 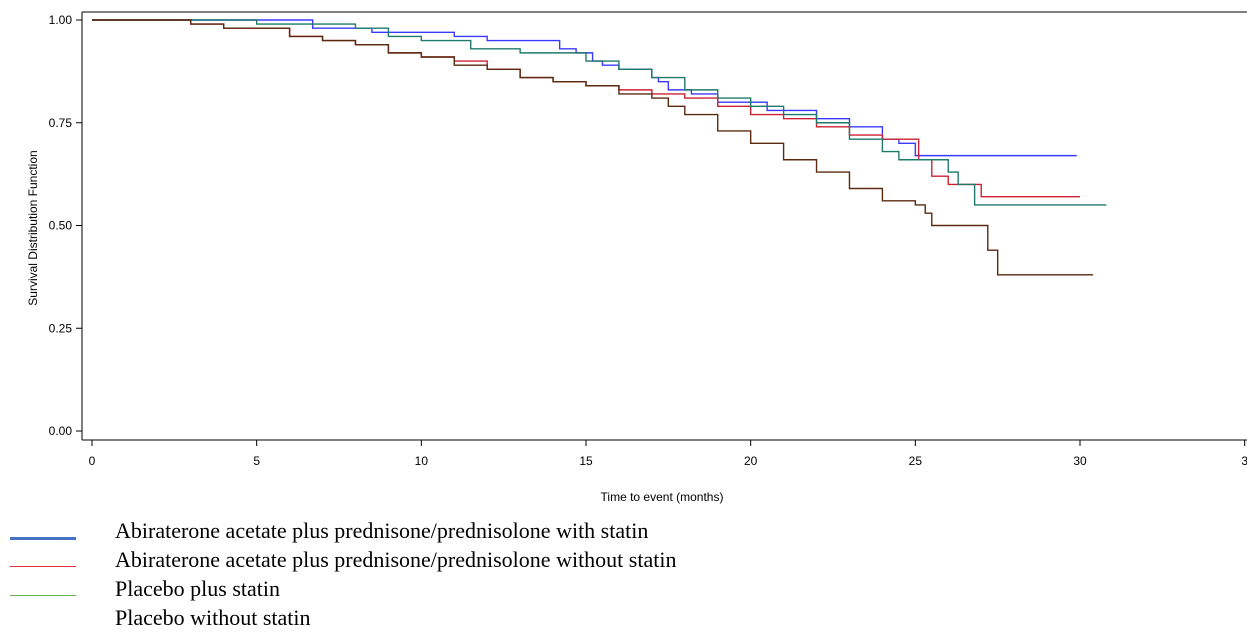 I want to click on x-tick-label: 25, so click(x=916, y=461).